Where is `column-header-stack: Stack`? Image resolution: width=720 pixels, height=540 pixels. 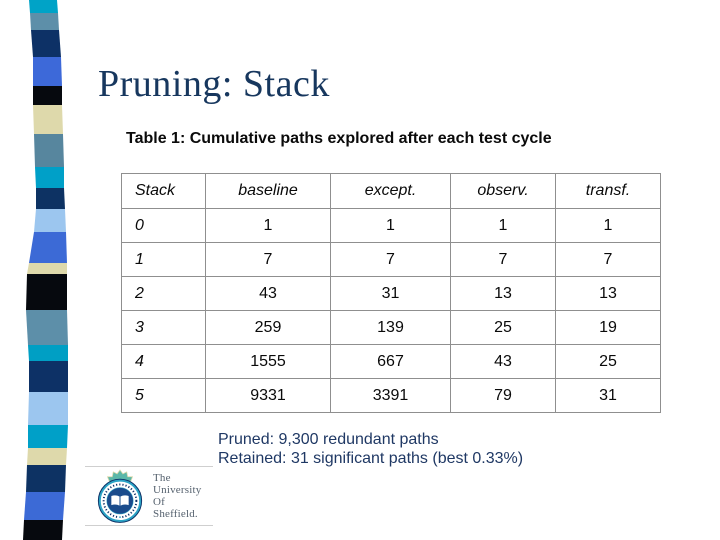
column-header-stack: Stack is located at coordinates (163, 191).